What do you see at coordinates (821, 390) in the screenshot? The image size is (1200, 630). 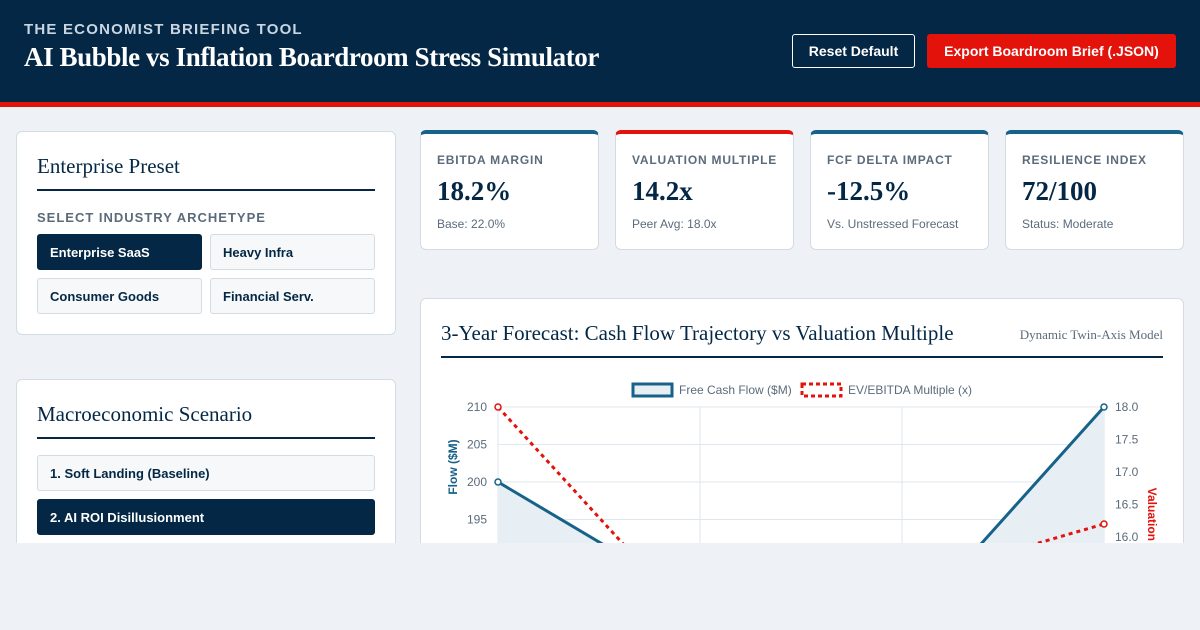 I see `legend-swatch-ev-ebitda` at bounding box center [821, 390].